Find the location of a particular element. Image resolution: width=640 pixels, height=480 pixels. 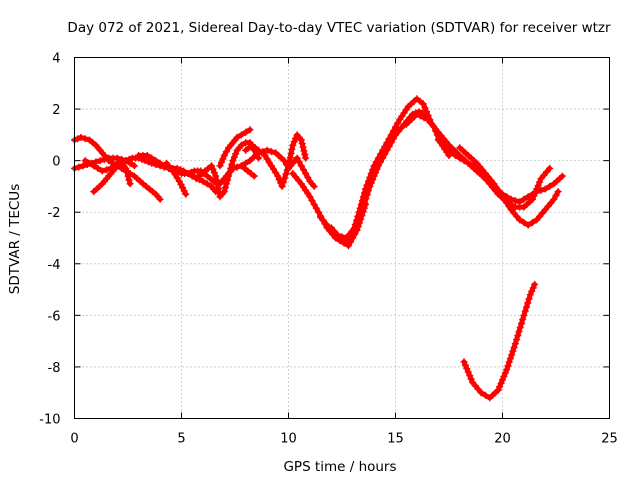

y-tick-label: -4 is located at coordinates (54, 265).